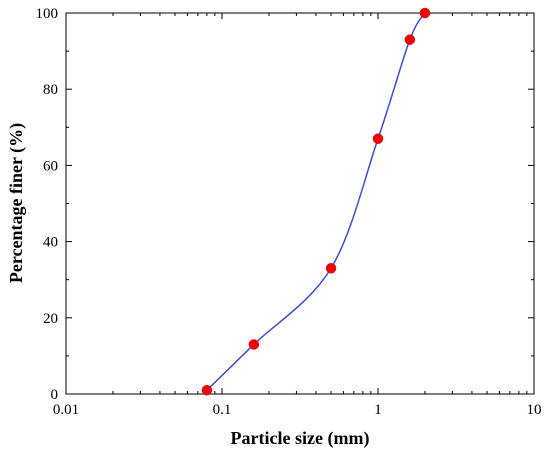 The width and height of the screenshot is (550, 454). I want to click on x-tick-label: 1, so click(378, 410).